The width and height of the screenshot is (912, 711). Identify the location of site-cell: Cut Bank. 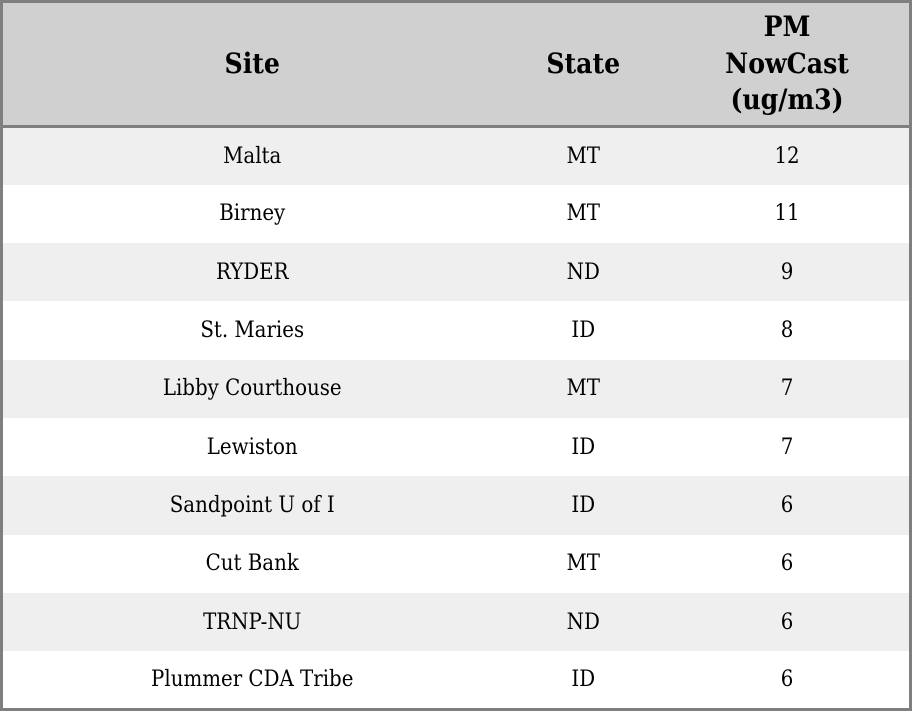
(252, 564).